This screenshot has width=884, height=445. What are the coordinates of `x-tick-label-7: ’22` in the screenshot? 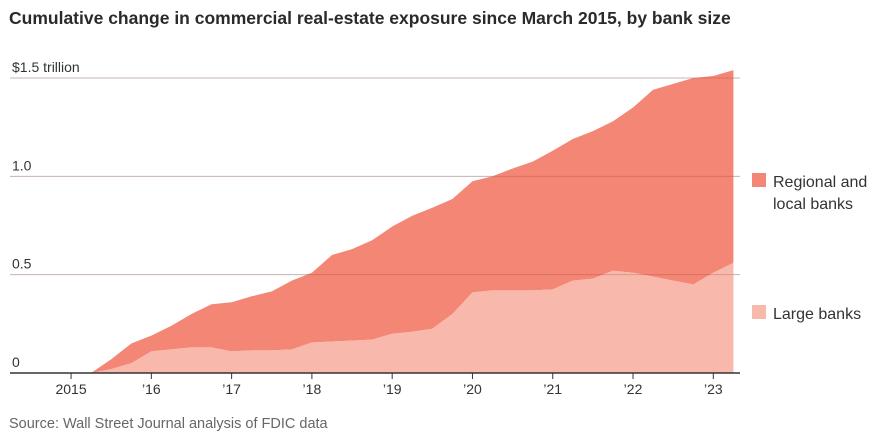 It's located at (633, 389).